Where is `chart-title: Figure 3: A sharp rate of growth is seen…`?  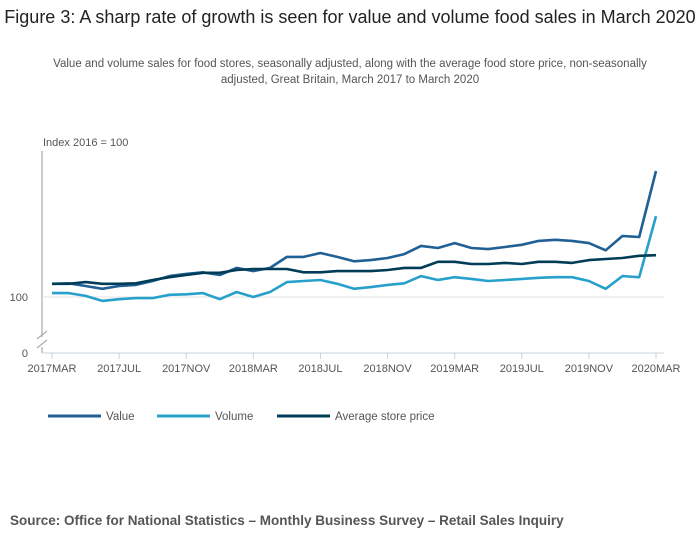 chart-title: Figure 3: A sharp rate of growth is seen… is located at coordinates (350, 17).